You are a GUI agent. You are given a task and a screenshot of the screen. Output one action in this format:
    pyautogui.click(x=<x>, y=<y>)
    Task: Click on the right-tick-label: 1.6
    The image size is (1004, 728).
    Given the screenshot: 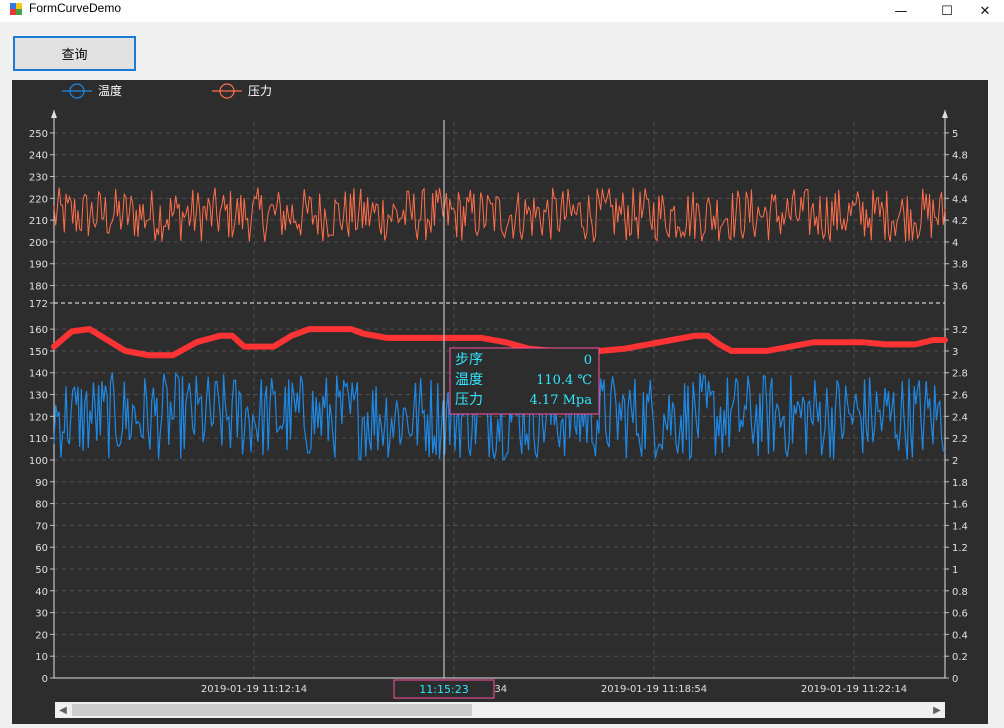 What is the action you would take?
    pyautogui.click(x=960, y=505)
    